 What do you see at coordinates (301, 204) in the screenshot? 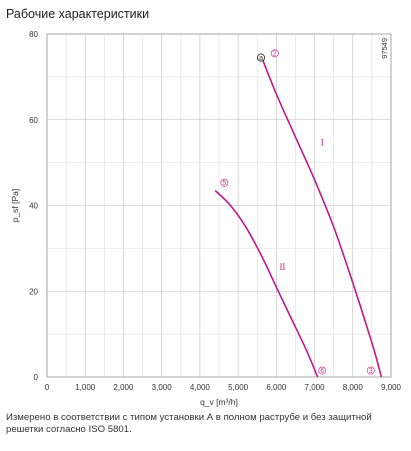
I see `curve-labels: III` at bounding box center [301, 204].